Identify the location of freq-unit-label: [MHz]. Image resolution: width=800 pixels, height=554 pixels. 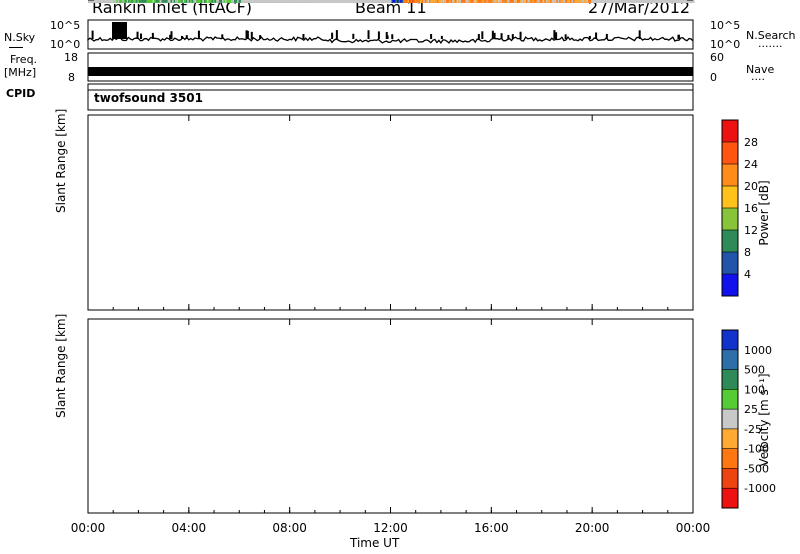
(20, 72).